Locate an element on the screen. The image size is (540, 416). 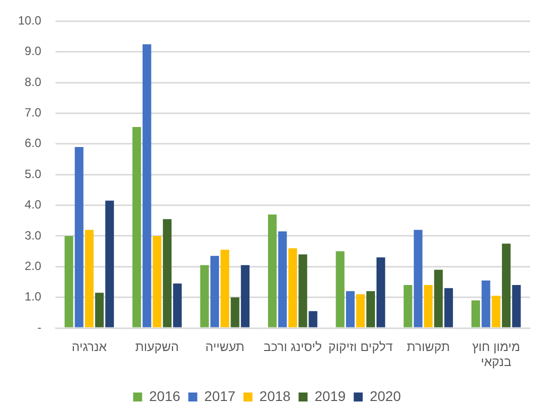
legend-label: 2017 is located at coordinates (220, 396).